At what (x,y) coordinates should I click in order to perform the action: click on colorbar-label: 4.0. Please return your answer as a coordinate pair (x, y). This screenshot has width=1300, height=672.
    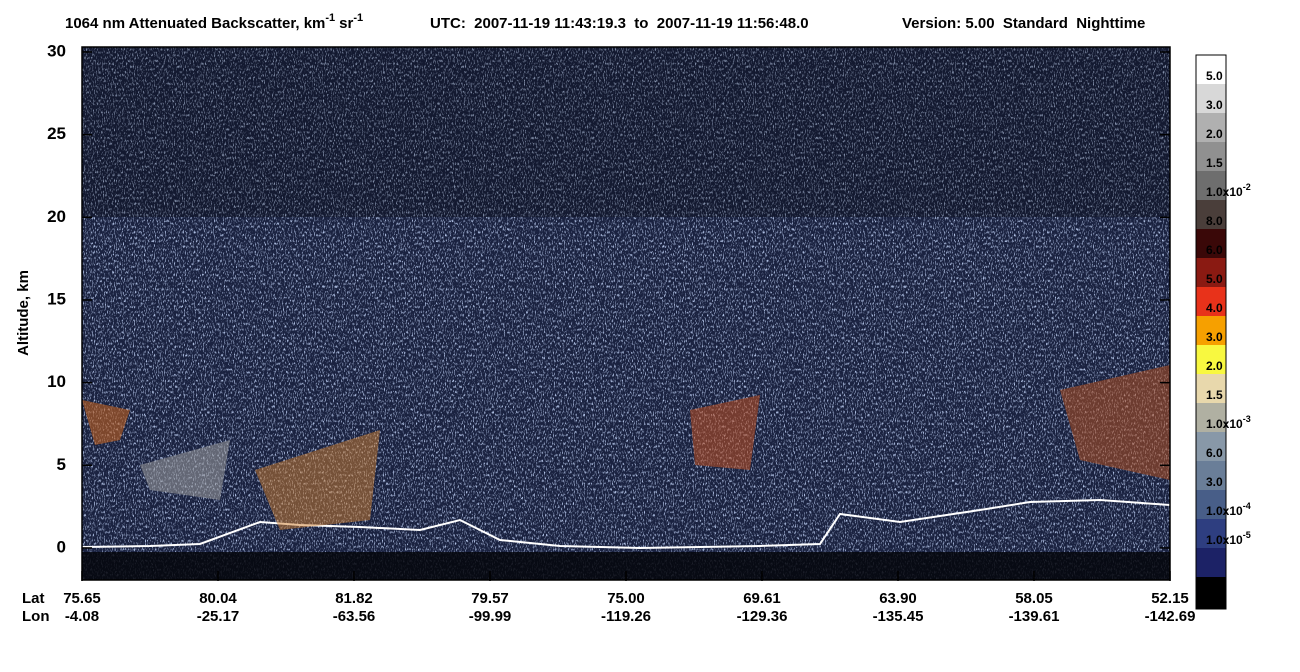
    Looking at the image, I should click on (1214, 308).